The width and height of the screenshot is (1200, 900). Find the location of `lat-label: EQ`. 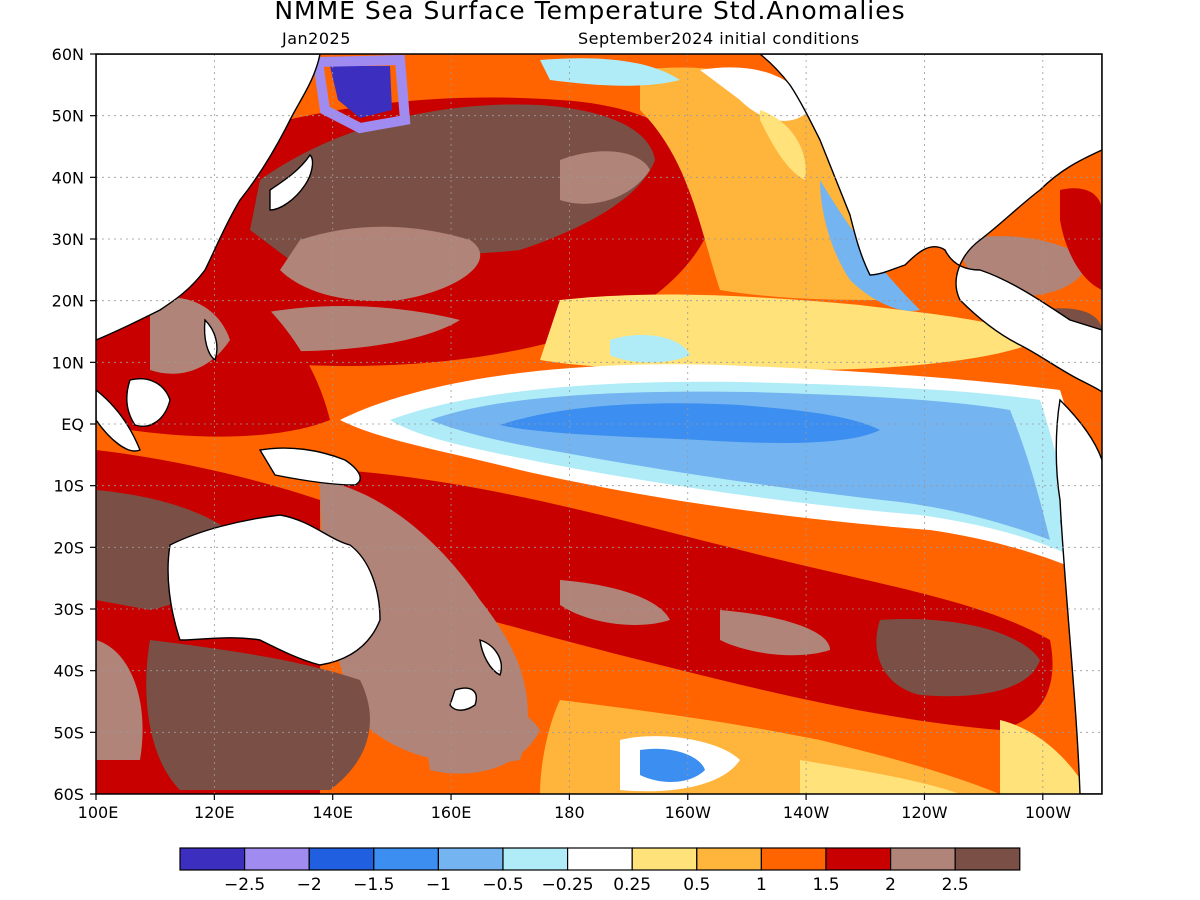

lat-label: EQ is located at coordinates (72, 424).